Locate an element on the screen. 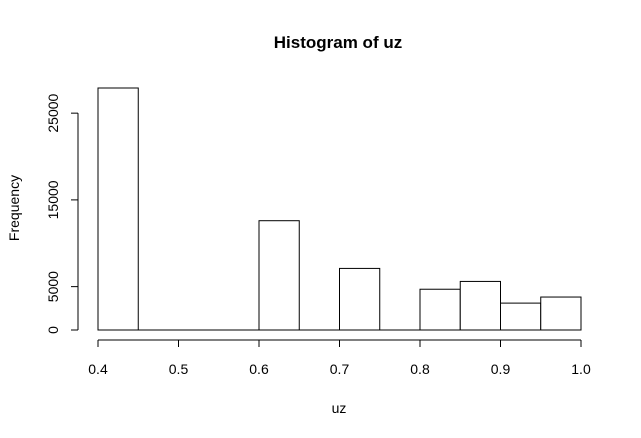 Image resolution: width=641 pixels, height=438 pixels. x-tick-label: 1.0 is located at coordinates (581, 369).